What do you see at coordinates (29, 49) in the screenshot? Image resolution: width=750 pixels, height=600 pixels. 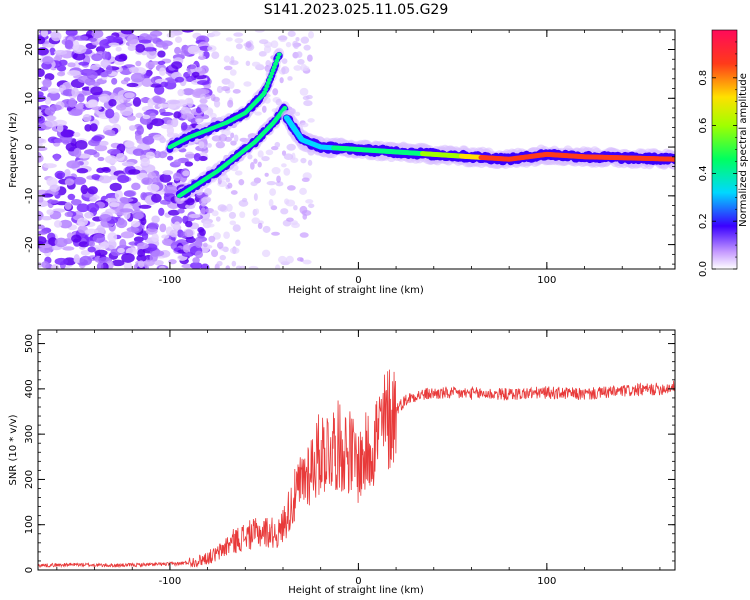 I see `spectrogram-ytick-label: 20` at bounding box center [29, 49].